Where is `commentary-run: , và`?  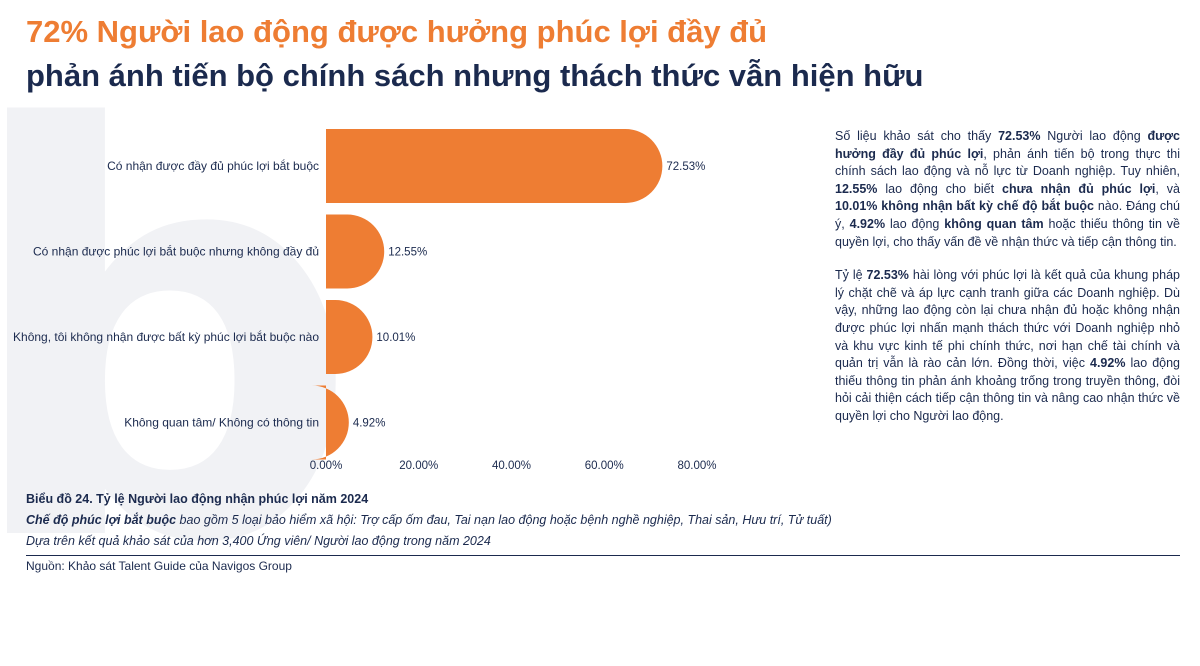
commentary-run: , và is located at coordinates (1167, 188).